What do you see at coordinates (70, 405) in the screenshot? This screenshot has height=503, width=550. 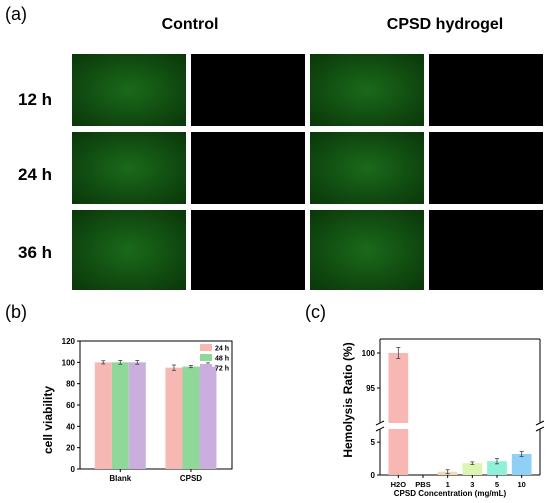 I see `chart-b-ytick-label: 60` at bounding box center [70, 405].